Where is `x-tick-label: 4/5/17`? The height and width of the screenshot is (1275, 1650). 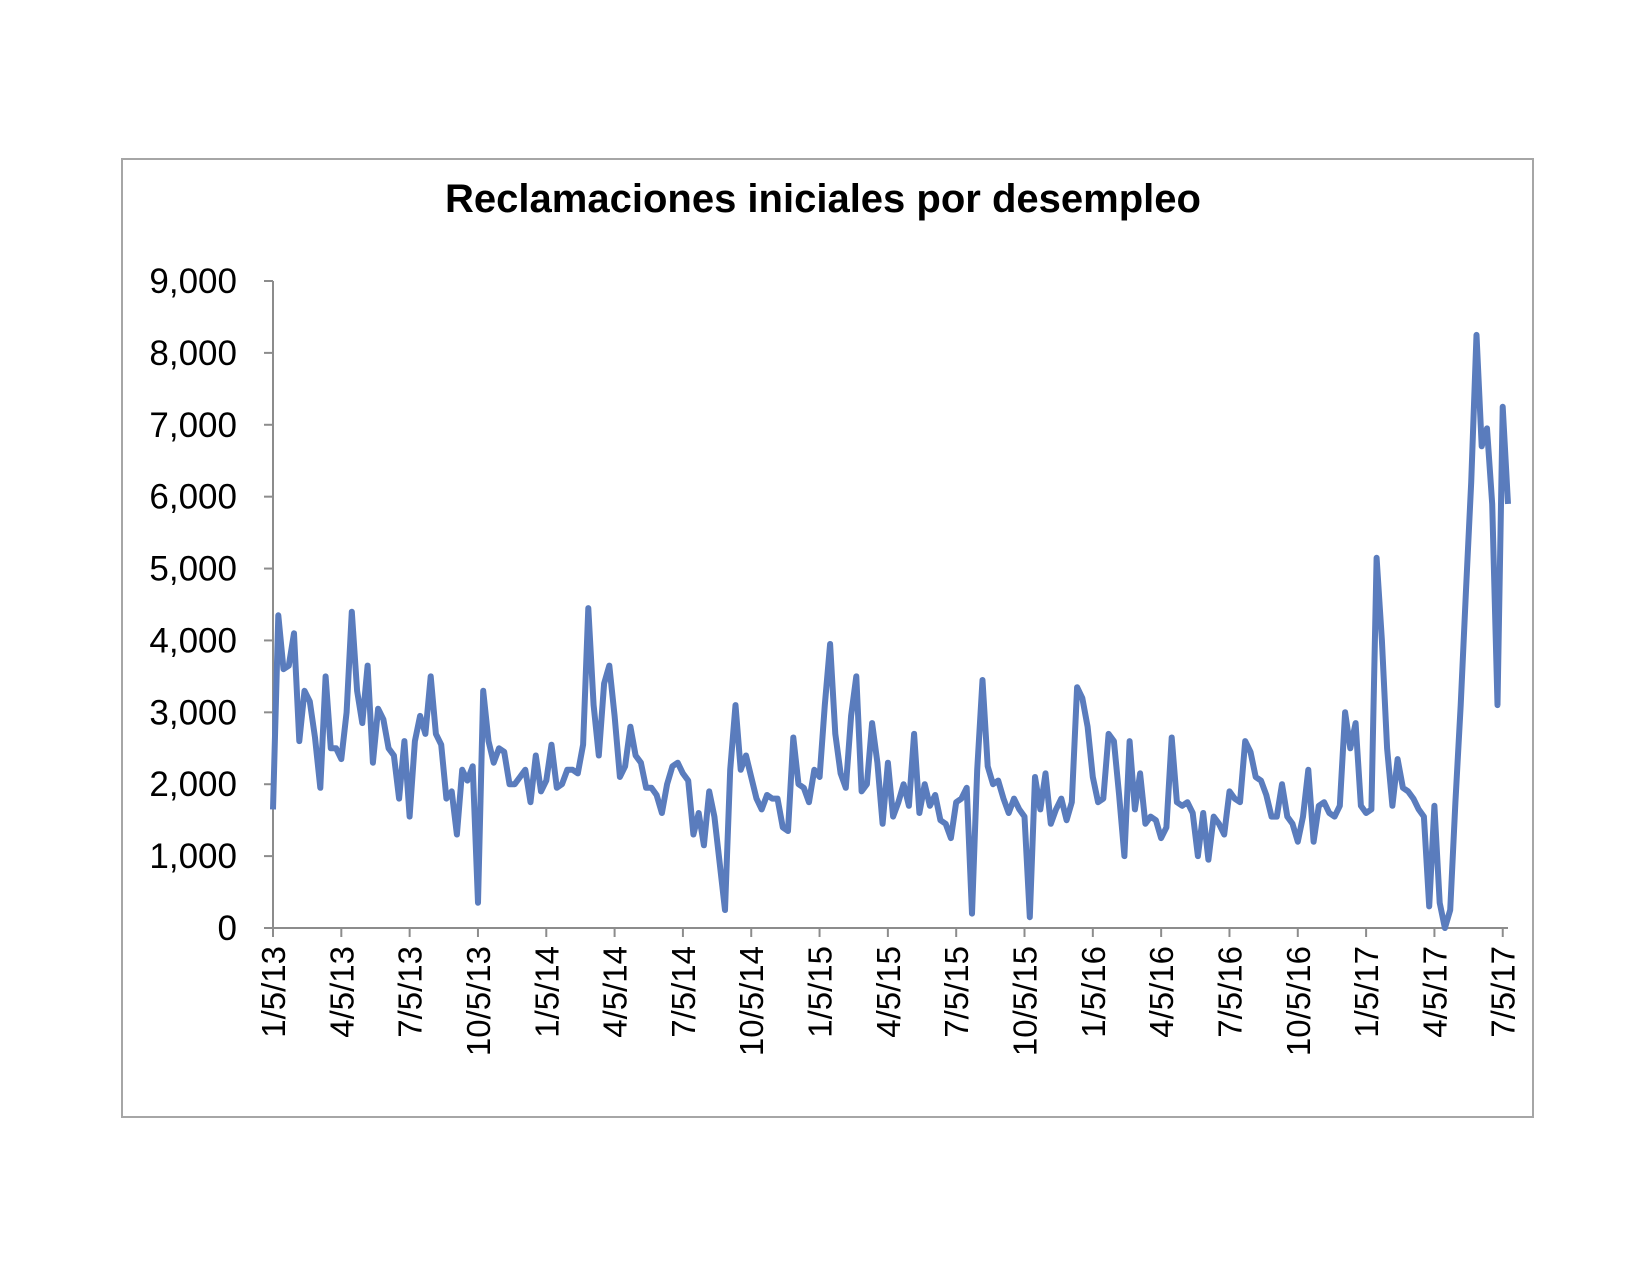
x-tick-label: 4/5/17 is located at coordinates (1434, 992).